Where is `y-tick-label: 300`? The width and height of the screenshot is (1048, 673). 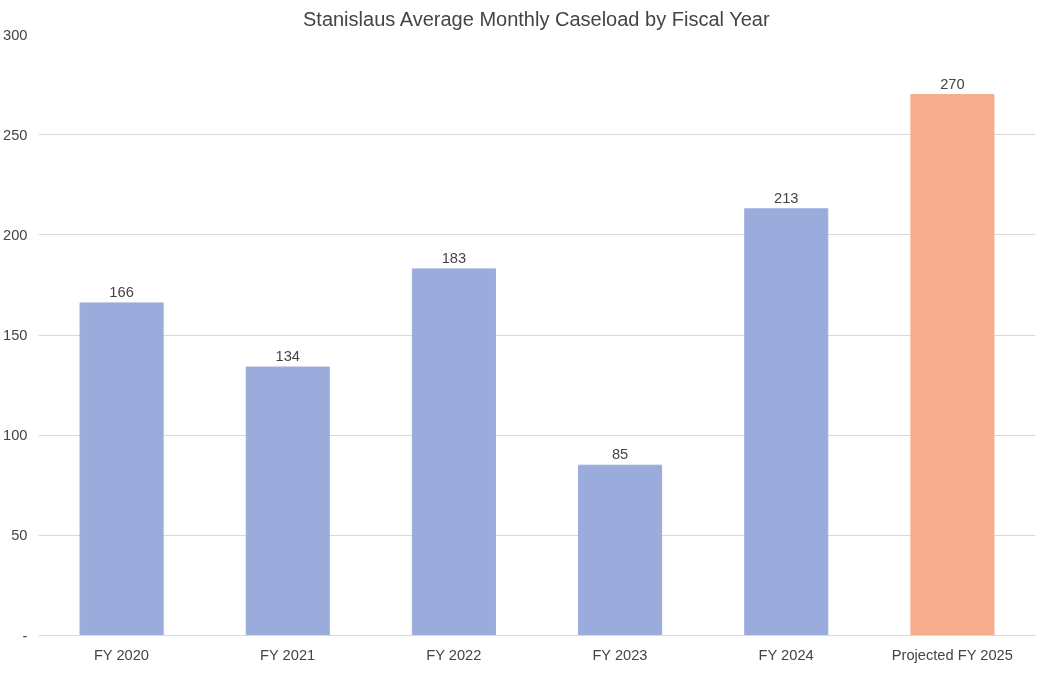 y-tick-label: 300 is located at coordinates (15, 34).